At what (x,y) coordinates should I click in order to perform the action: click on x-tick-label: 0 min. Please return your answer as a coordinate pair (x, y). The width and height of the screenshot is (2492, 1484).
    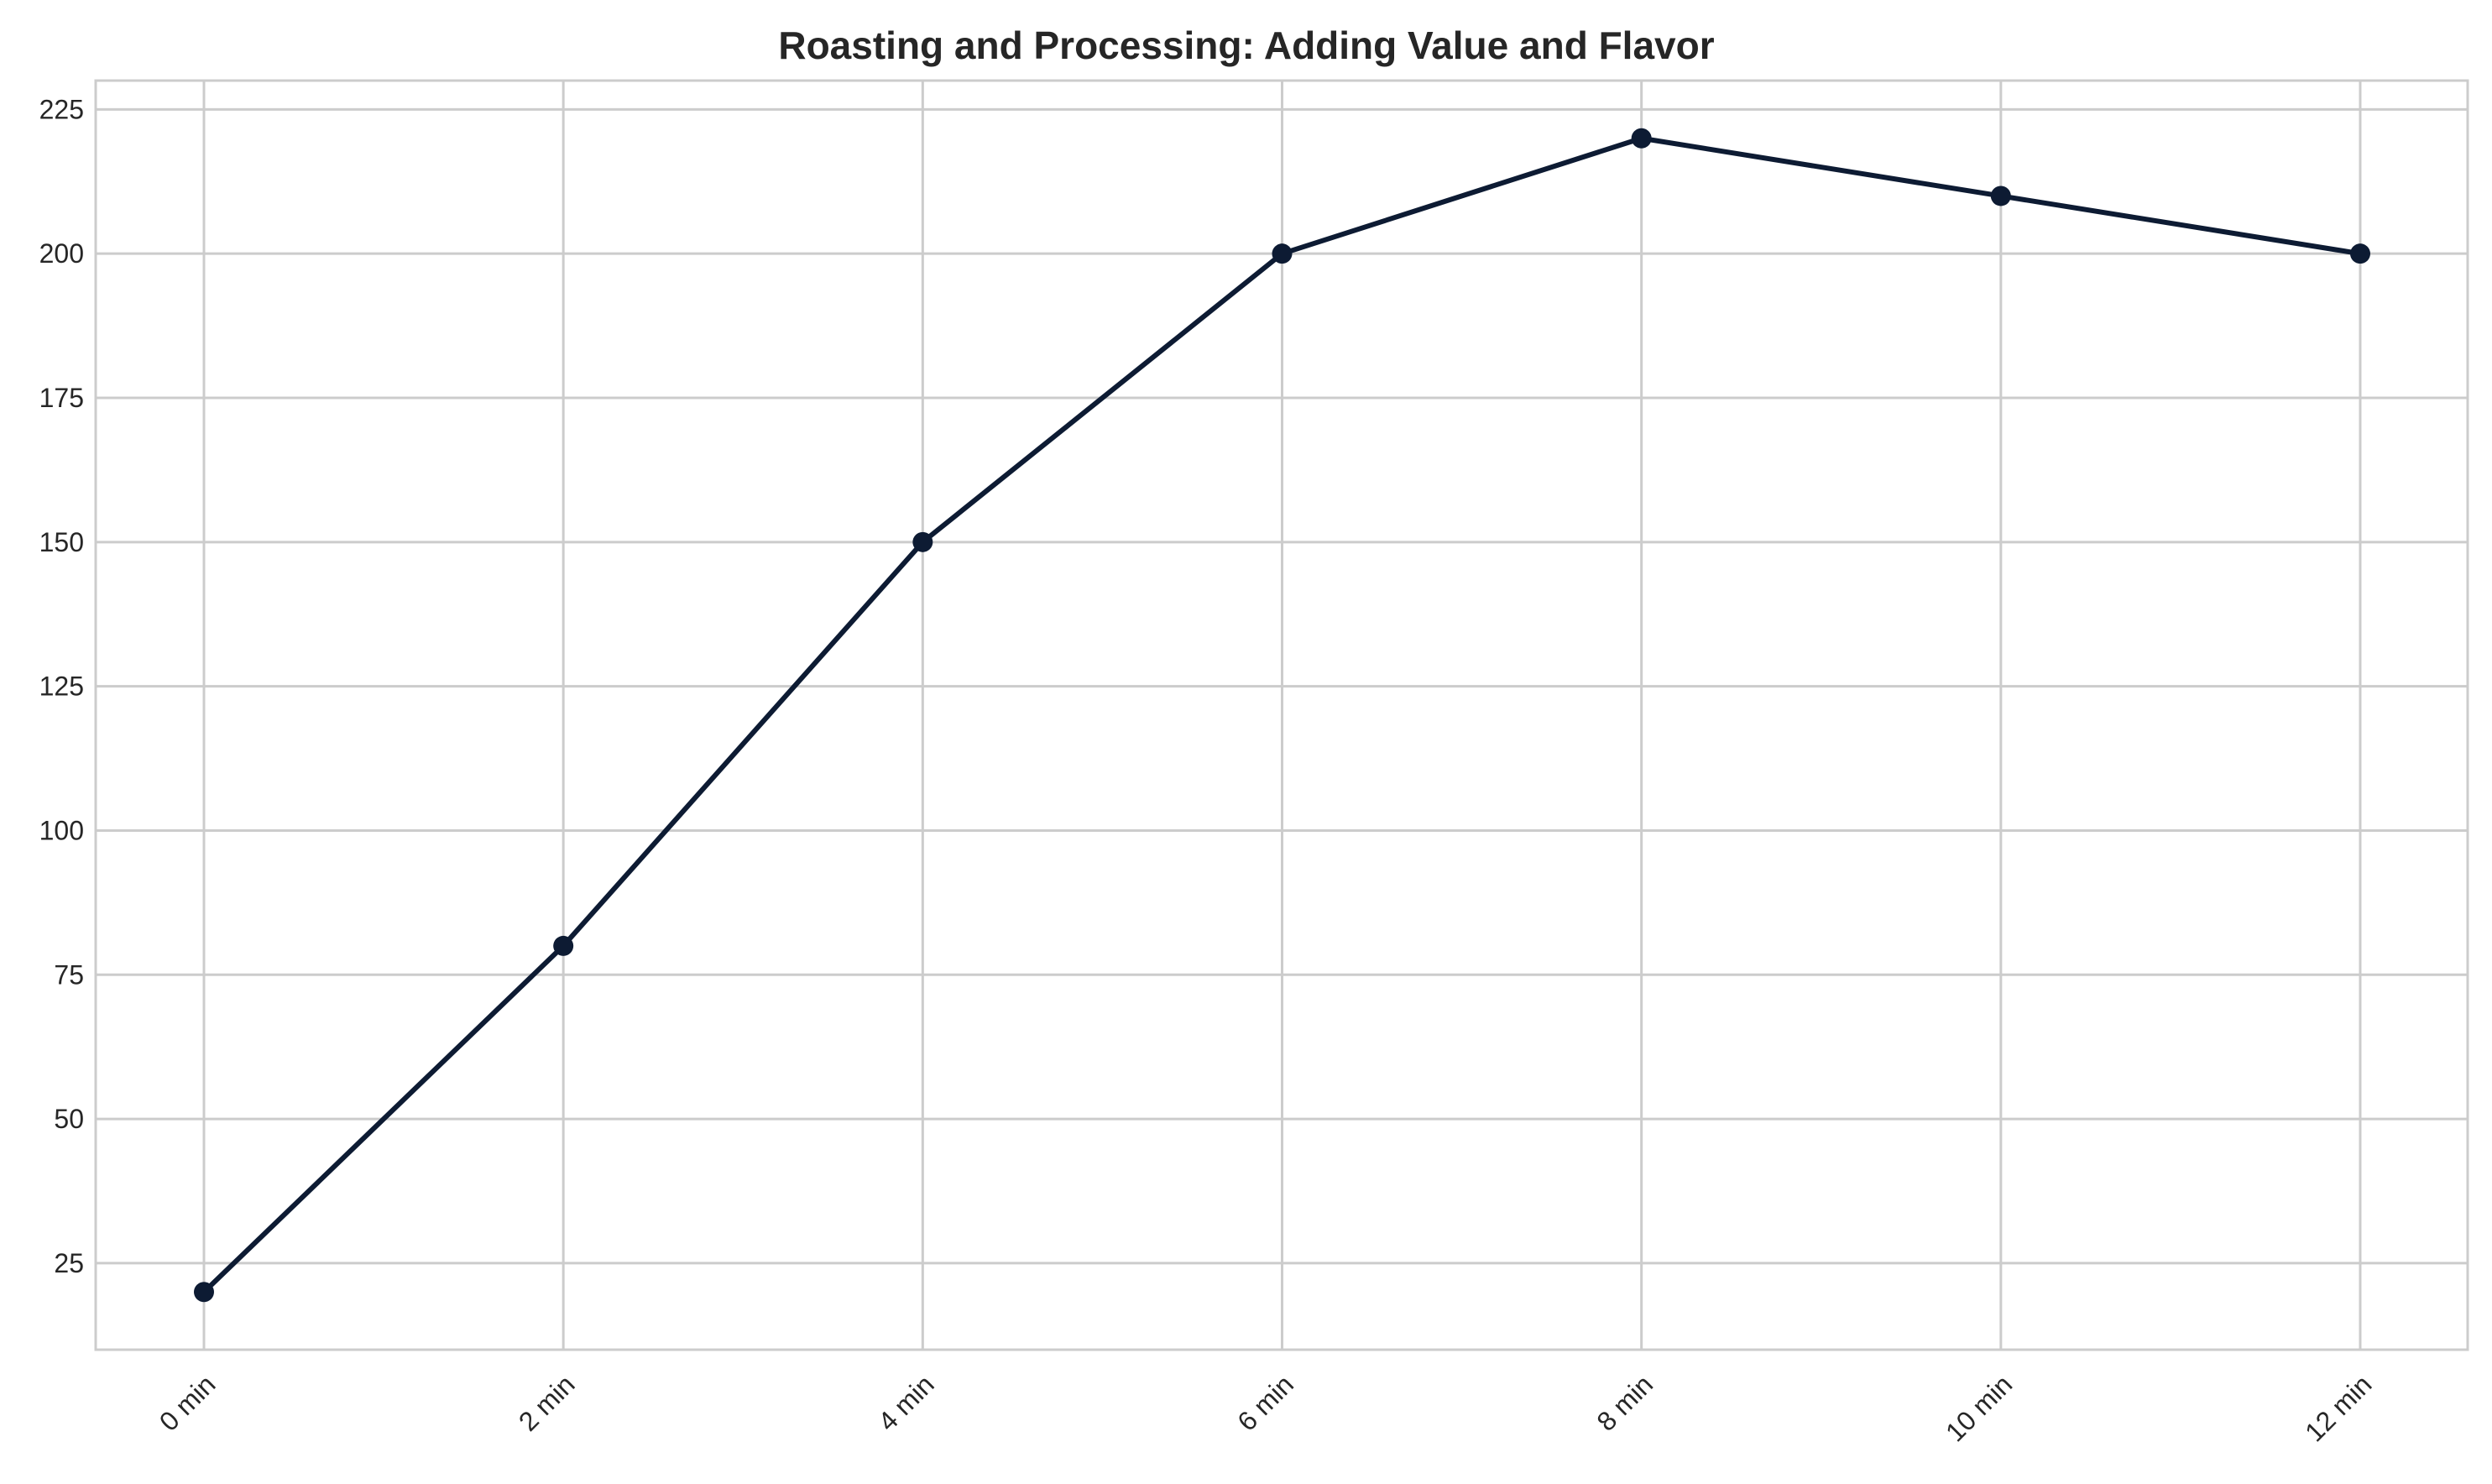
    Looking at the image, I should click on (188, 1403).